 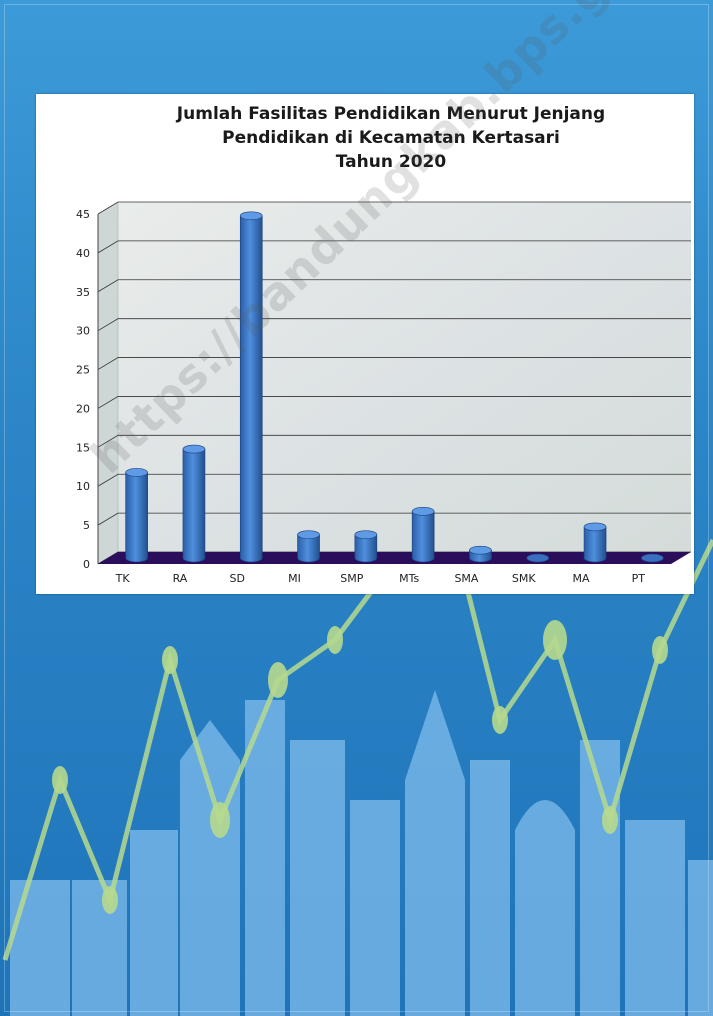 What do you see at coordinates (83, 292) in the screenshot?
I see `y-tick-label: 35` at bounding box center [83, 292].